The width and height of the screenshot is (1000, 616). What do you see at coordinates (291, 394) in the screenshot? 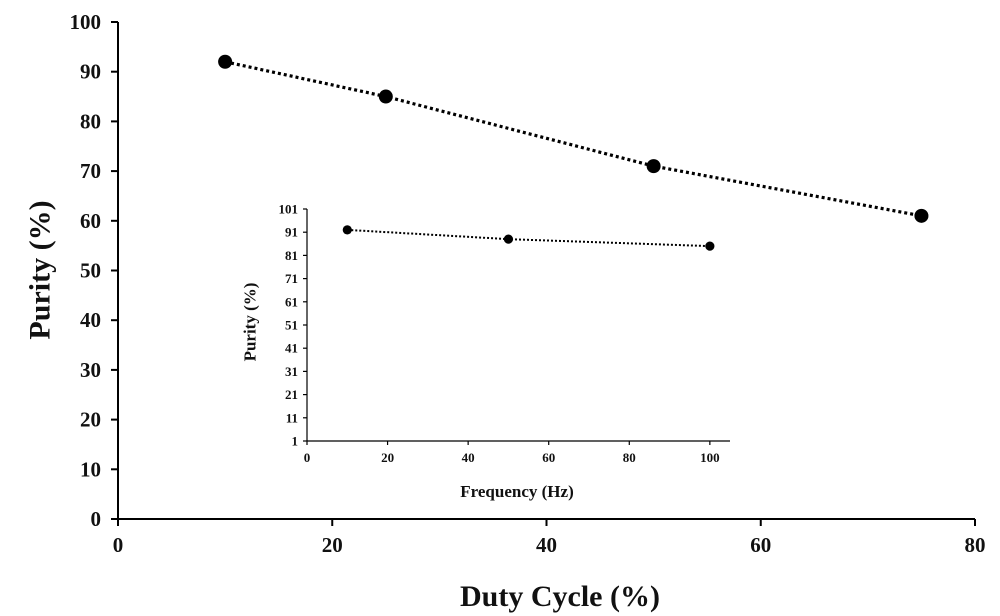
I see `inset-y-tick-label: 21` at bounding box center [291, 394].